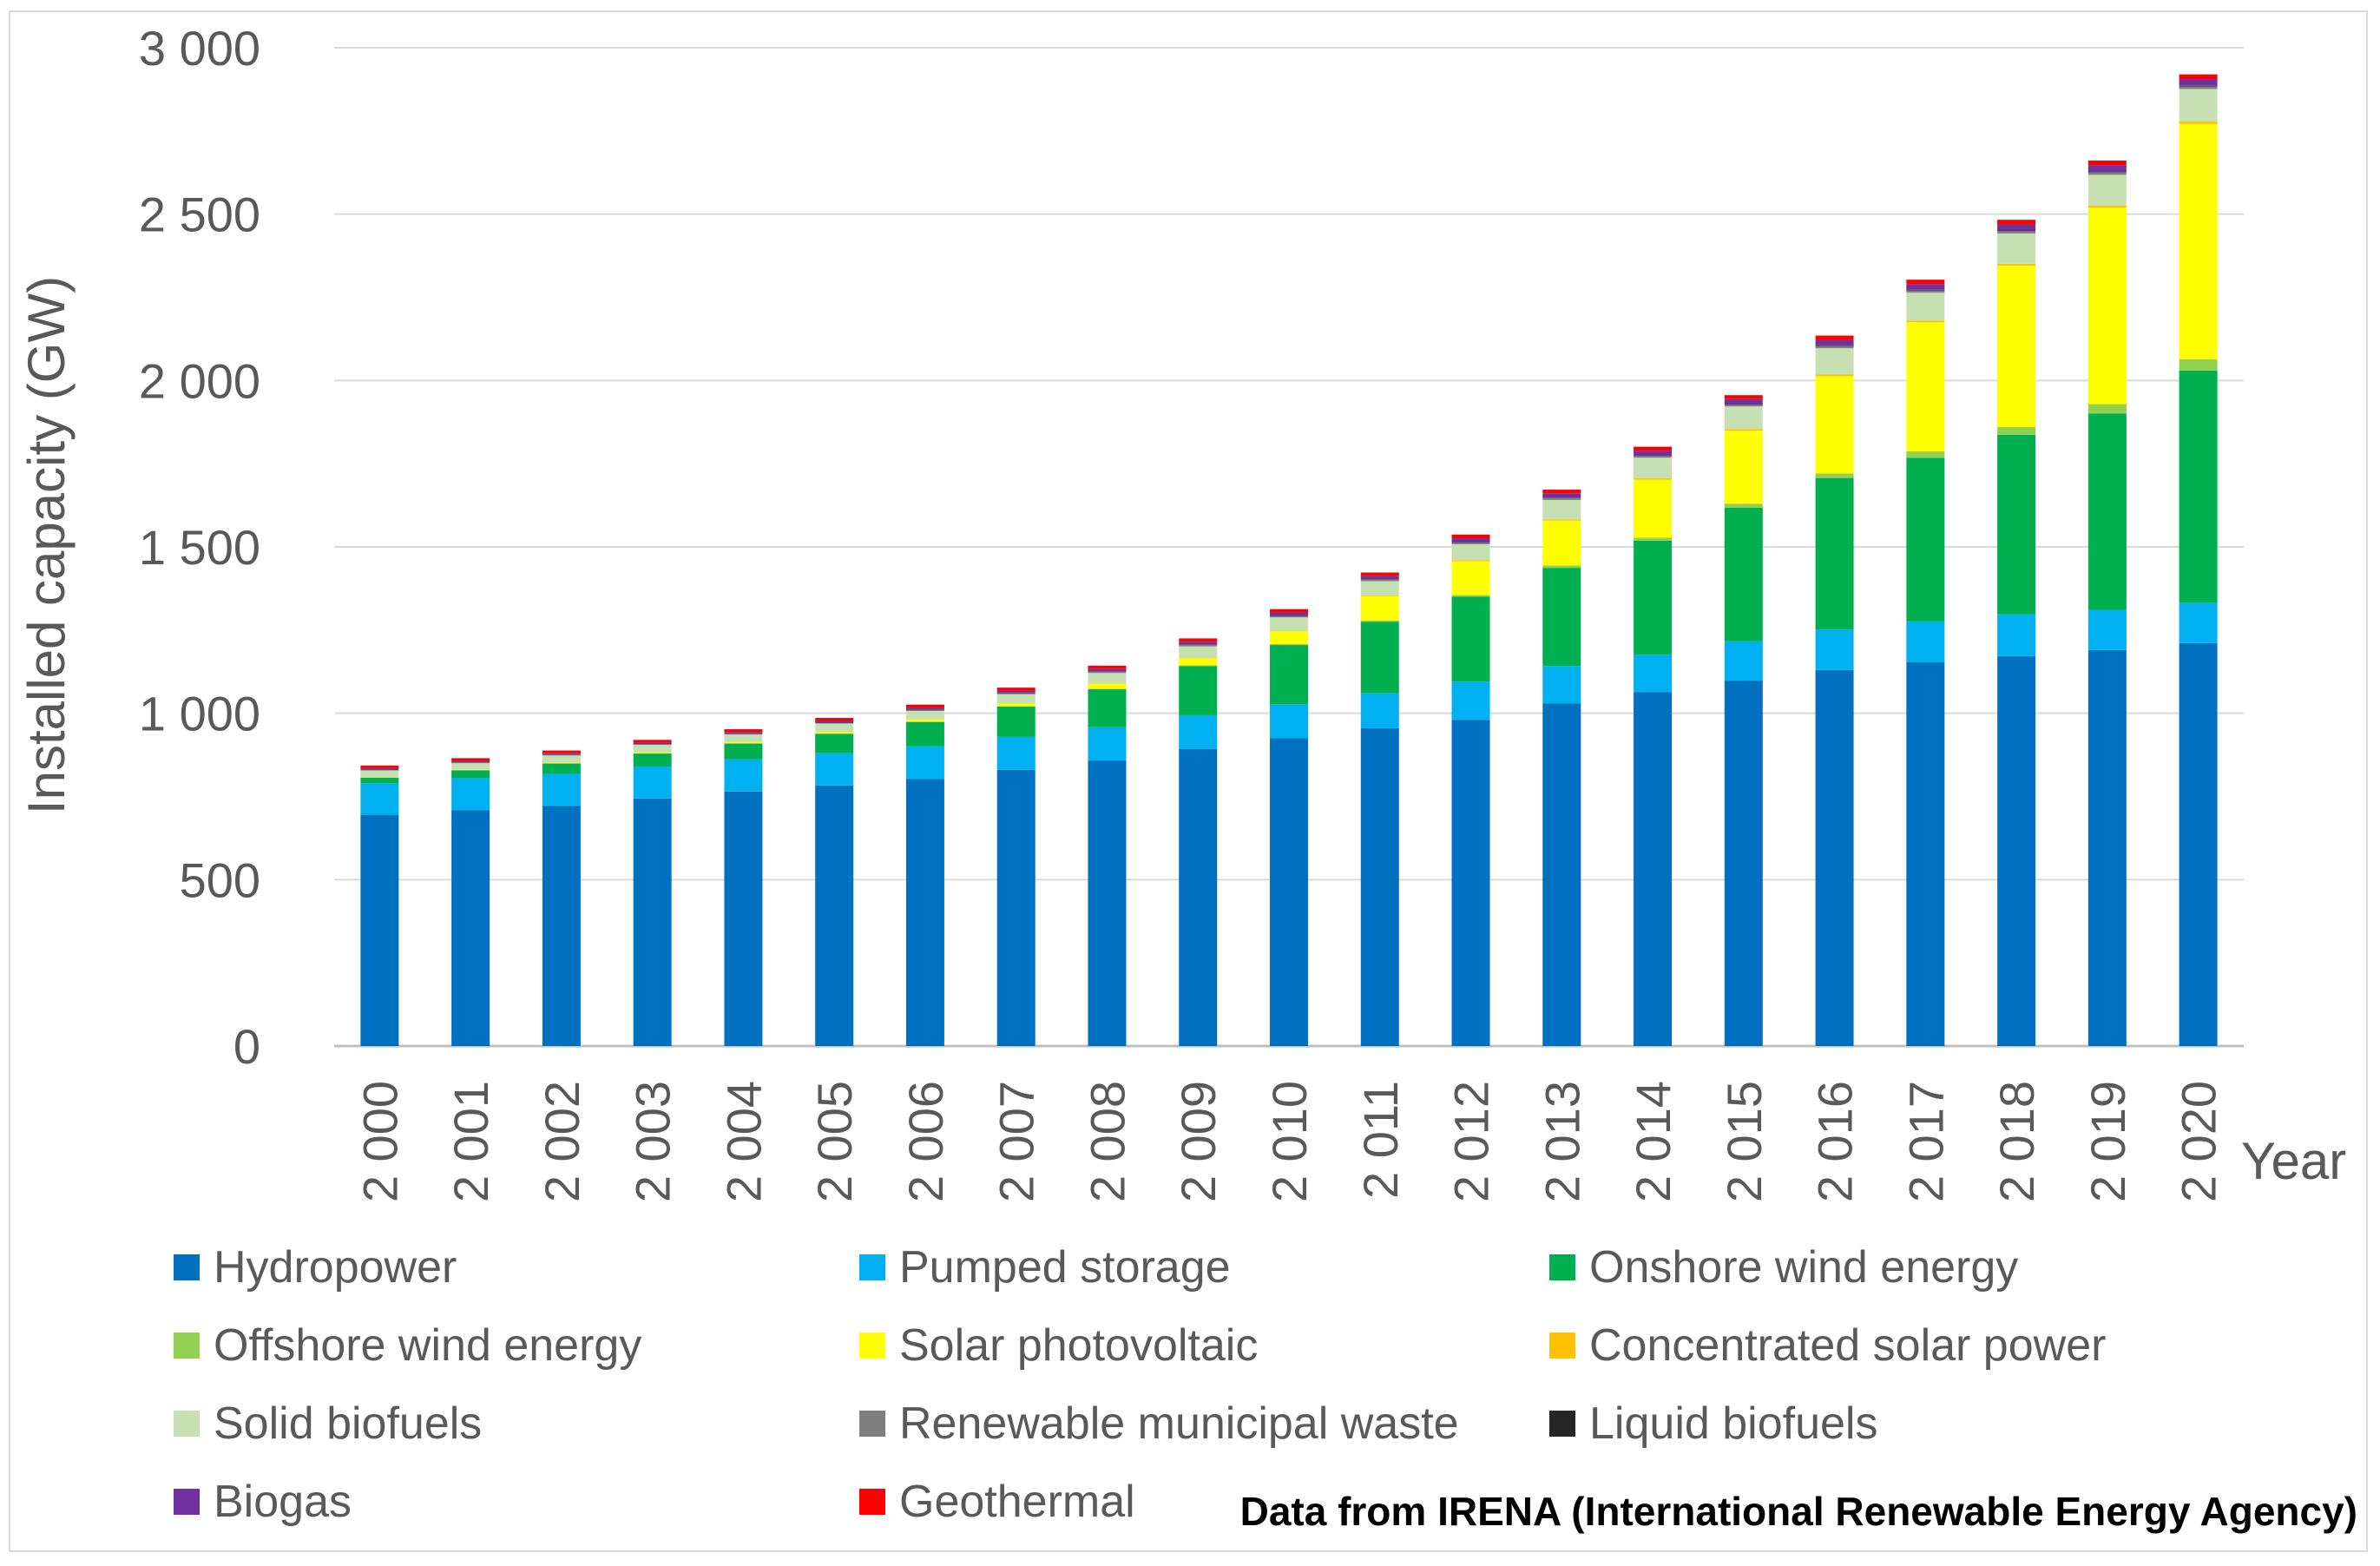 This screenshot has height=1566, width=2380. Describe the element at coordinates (1179, 1423) in the screenshot. I see `legend-label: Renewable municipal waste` at that location.